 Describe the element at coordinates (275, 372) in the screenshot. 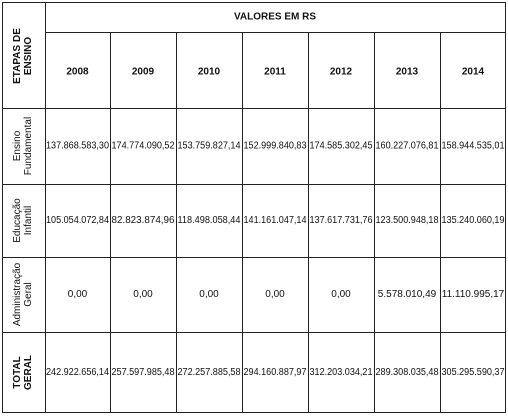

I see `cell-value: 294.160.887,97` at that location.